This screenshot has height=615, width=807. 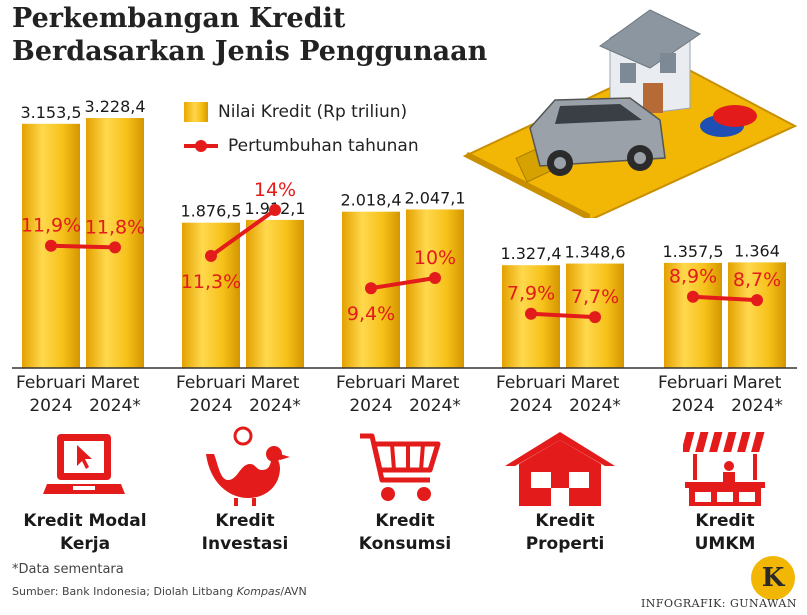 I want to click on legend-bar-swatch, so click(x=196, y=112).